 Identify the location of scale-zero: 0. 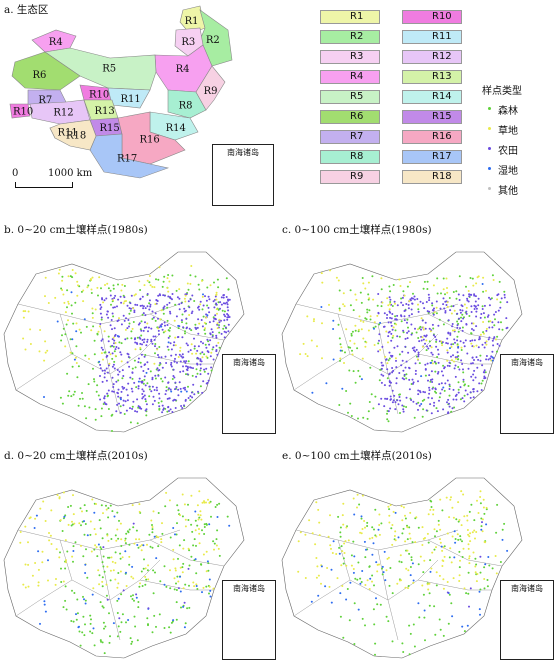
(15, 173).